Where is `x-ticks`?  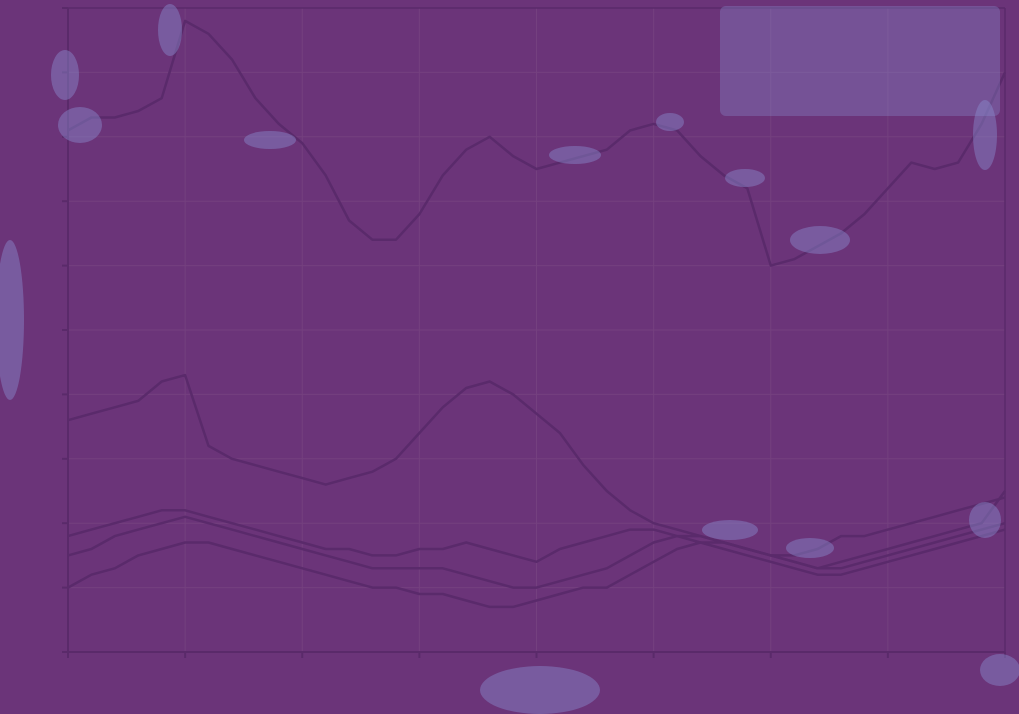
x-ticks is located at coordinates (536, 655).